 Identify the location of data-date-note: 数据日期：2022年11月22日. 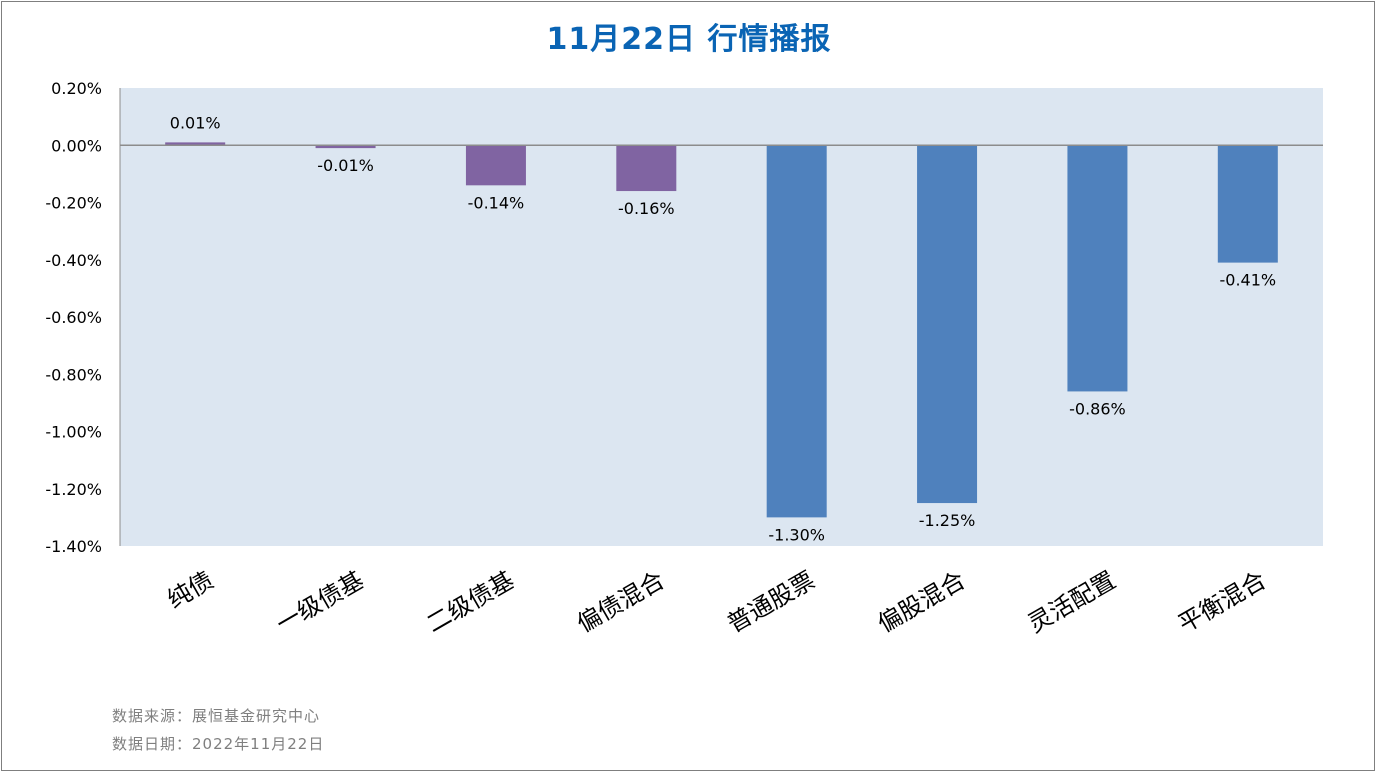
(218, 744).